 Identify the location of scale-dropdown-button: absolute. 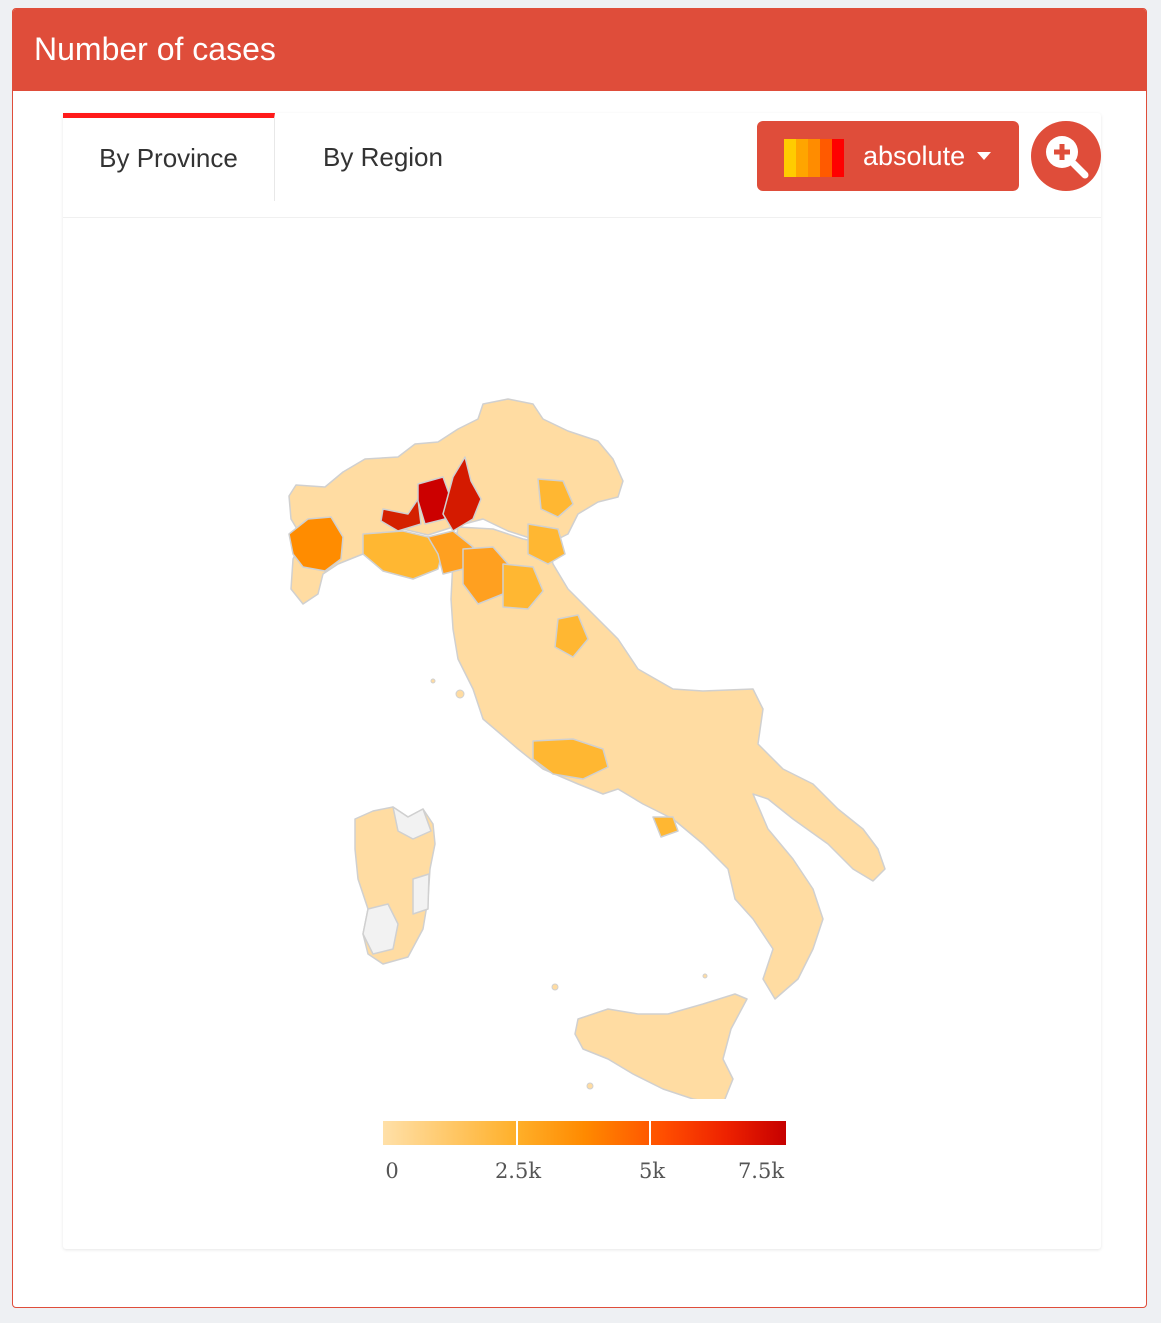
(888, 156).